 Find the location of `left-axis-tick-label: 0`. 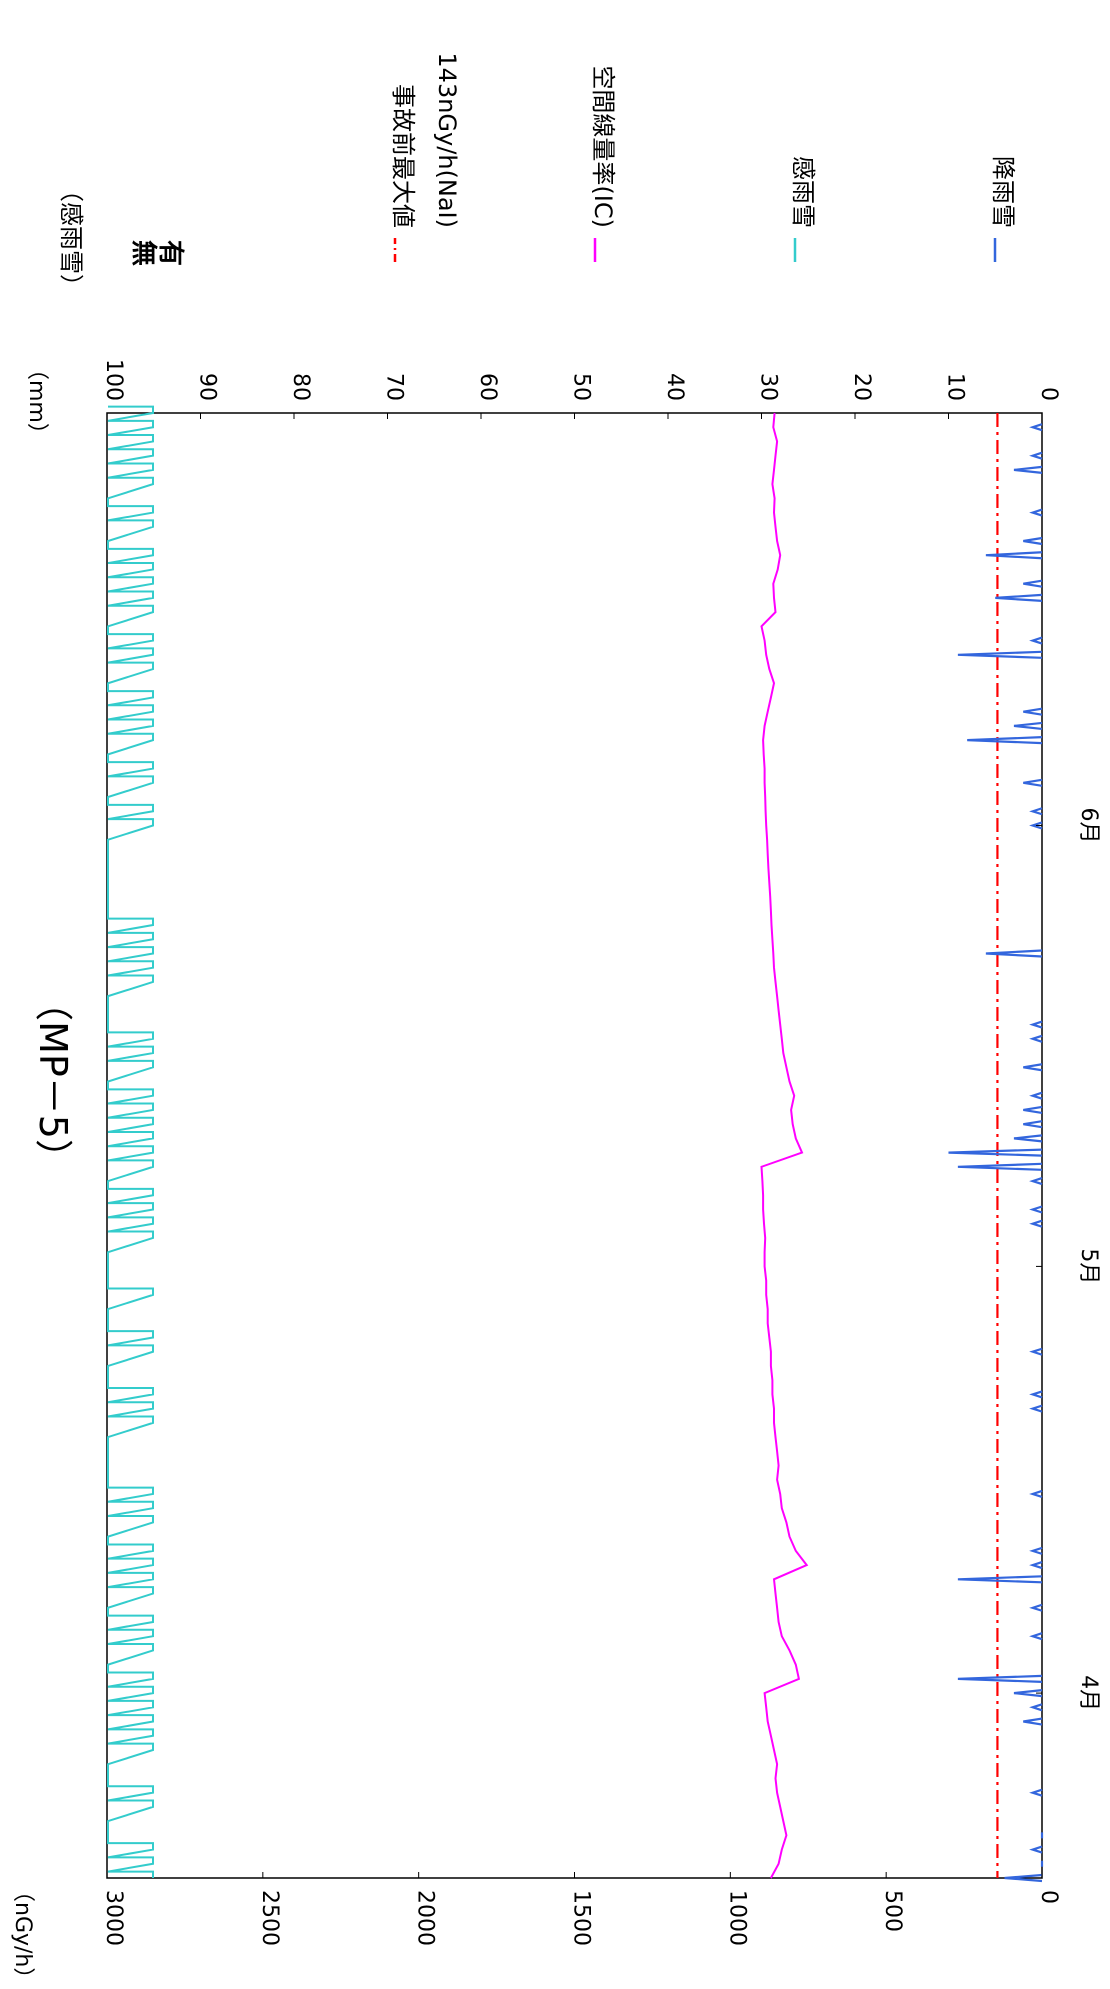

left-axis-tick-label: 0 is located at coordinates (1048, 1897).